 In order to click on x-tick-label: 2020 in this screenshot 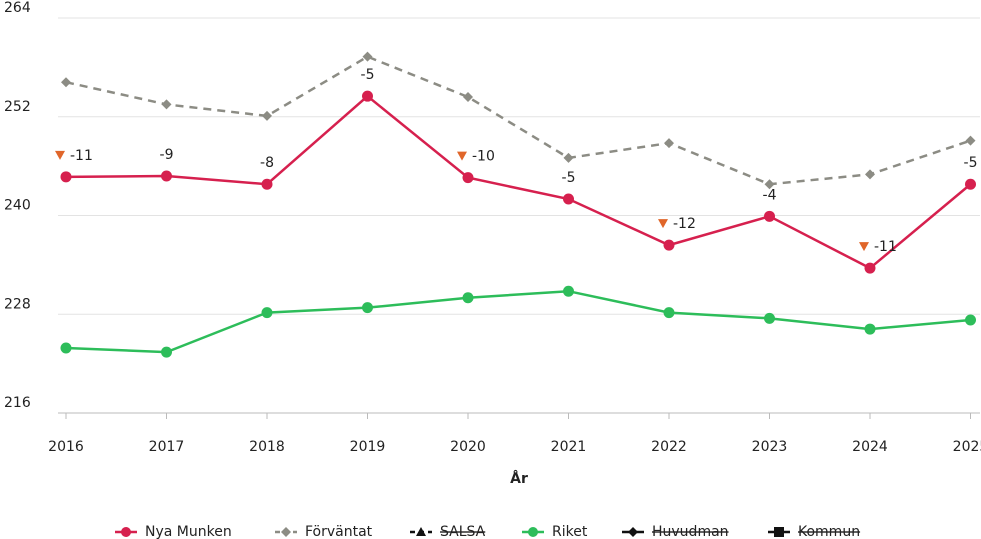, I will do `click(468, 447)`.